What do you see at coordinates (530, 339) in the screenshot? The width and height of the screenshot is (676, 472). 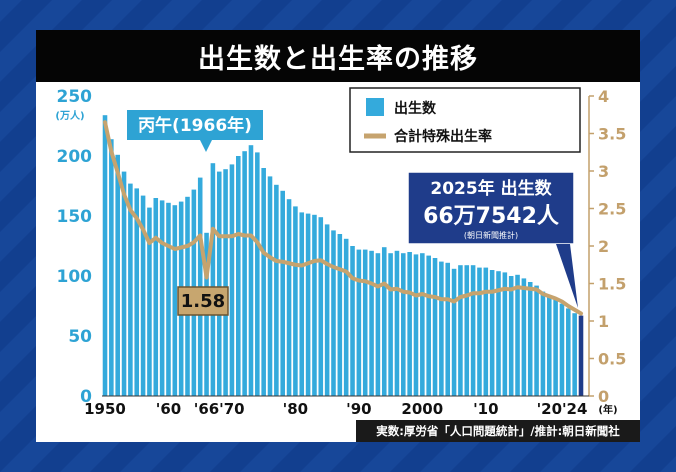 I see `bar-2017` at bounding box center [530, 339].